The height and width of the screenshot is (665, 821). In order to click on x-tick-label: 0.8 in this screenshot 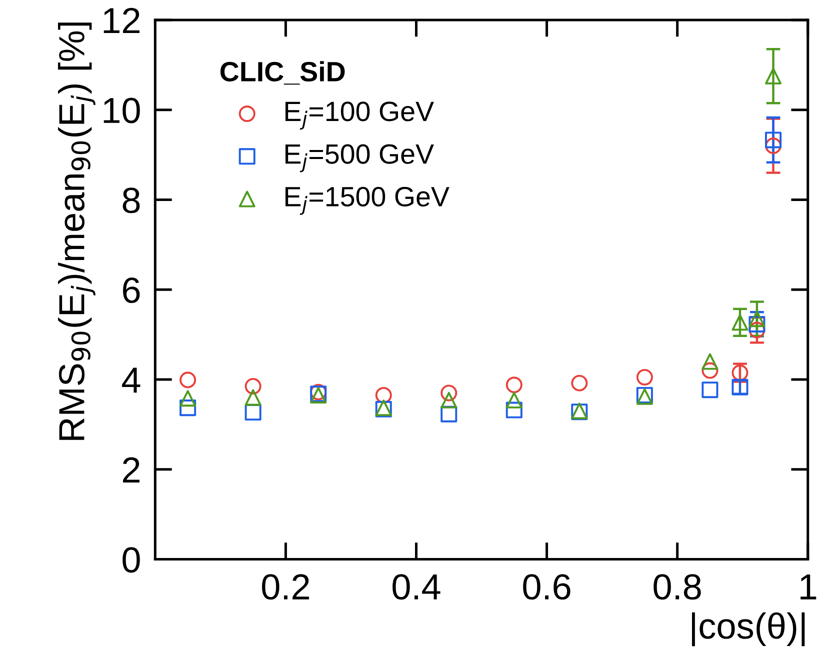, I will do `click(677, 587)`.